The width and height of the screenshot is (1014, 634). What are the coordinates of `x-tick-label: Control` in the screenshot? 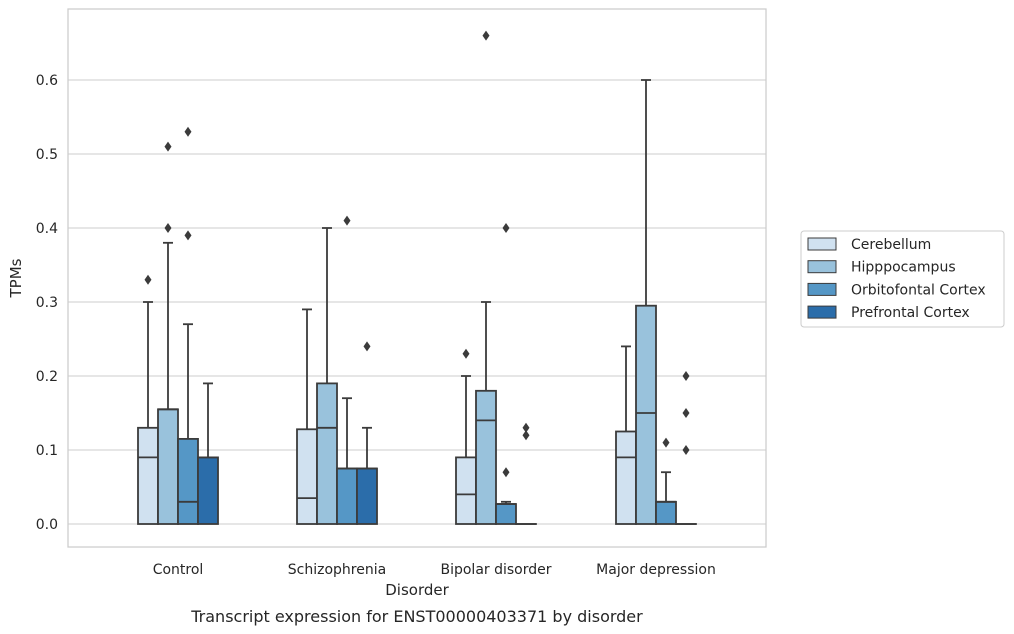 It's located at (178, 570).